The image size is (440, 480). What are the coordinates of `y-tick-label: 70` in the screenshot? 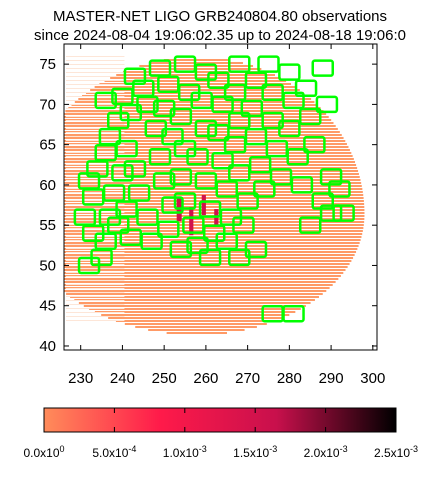 It's located at (47, 104).